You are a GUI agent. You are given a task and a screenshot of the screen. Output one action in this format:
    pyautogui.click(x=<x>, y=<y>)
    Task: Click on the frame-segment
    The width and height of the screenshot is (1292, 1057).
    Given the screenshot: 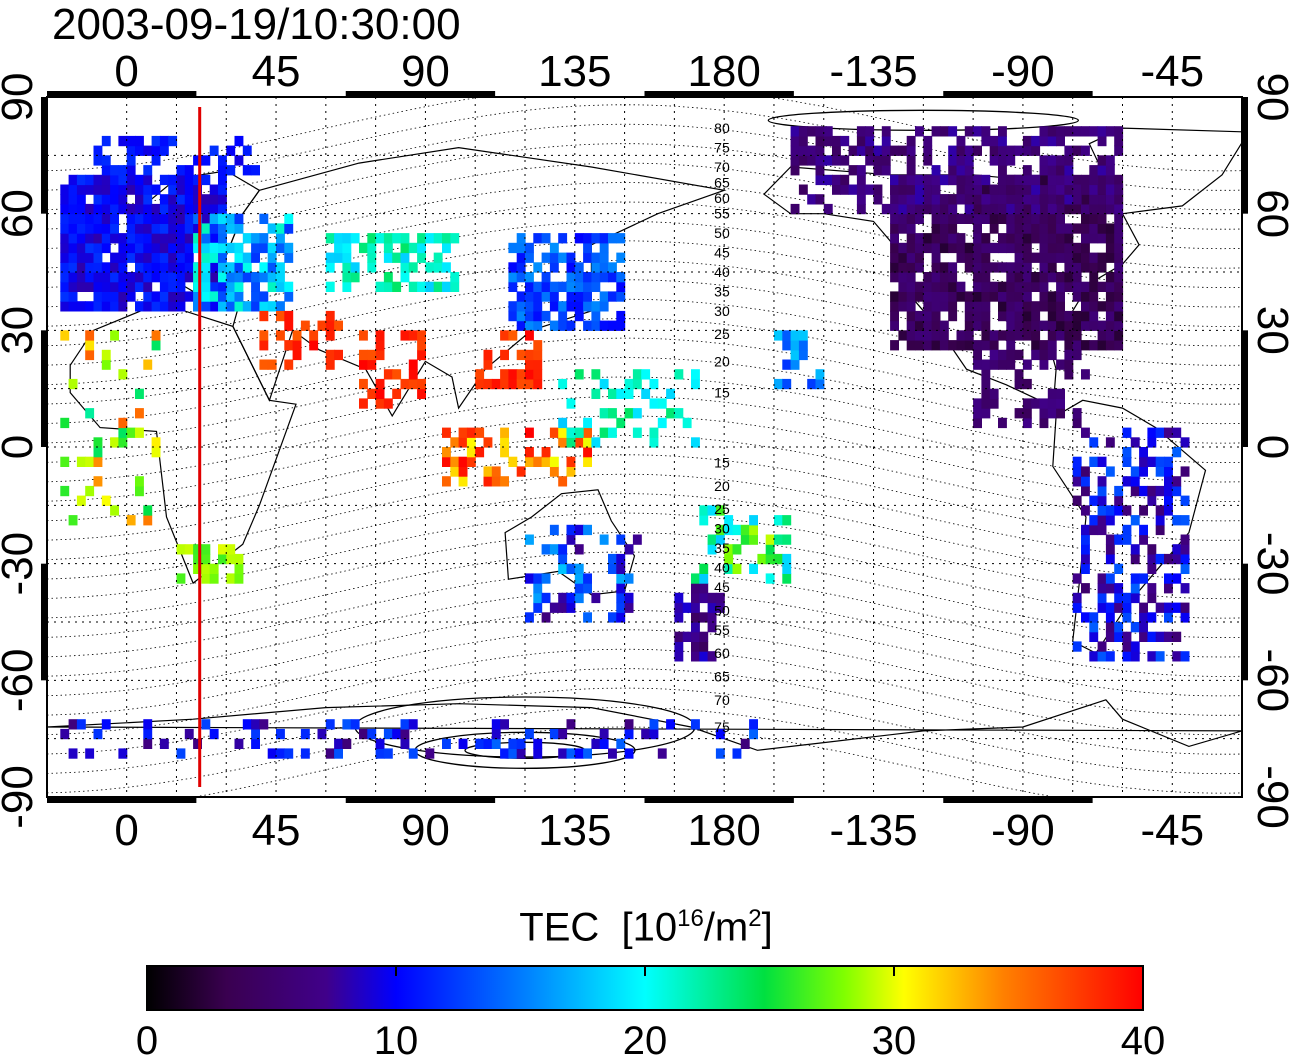 What is the action you would take?
    pyautogui.click(x=420, y=94)
    